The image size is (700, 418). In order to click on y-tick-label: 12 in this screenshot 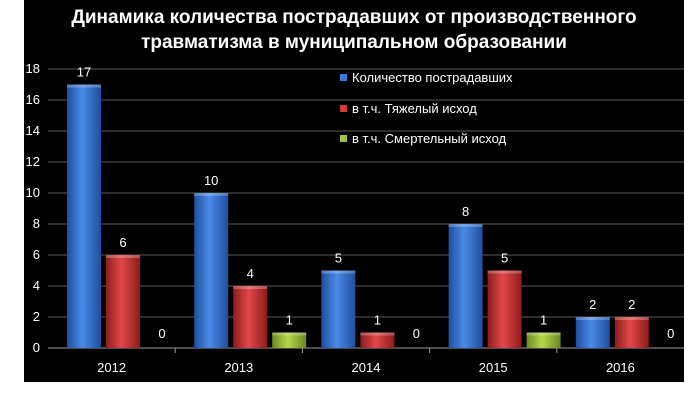, I will do `click(33, 161)`.